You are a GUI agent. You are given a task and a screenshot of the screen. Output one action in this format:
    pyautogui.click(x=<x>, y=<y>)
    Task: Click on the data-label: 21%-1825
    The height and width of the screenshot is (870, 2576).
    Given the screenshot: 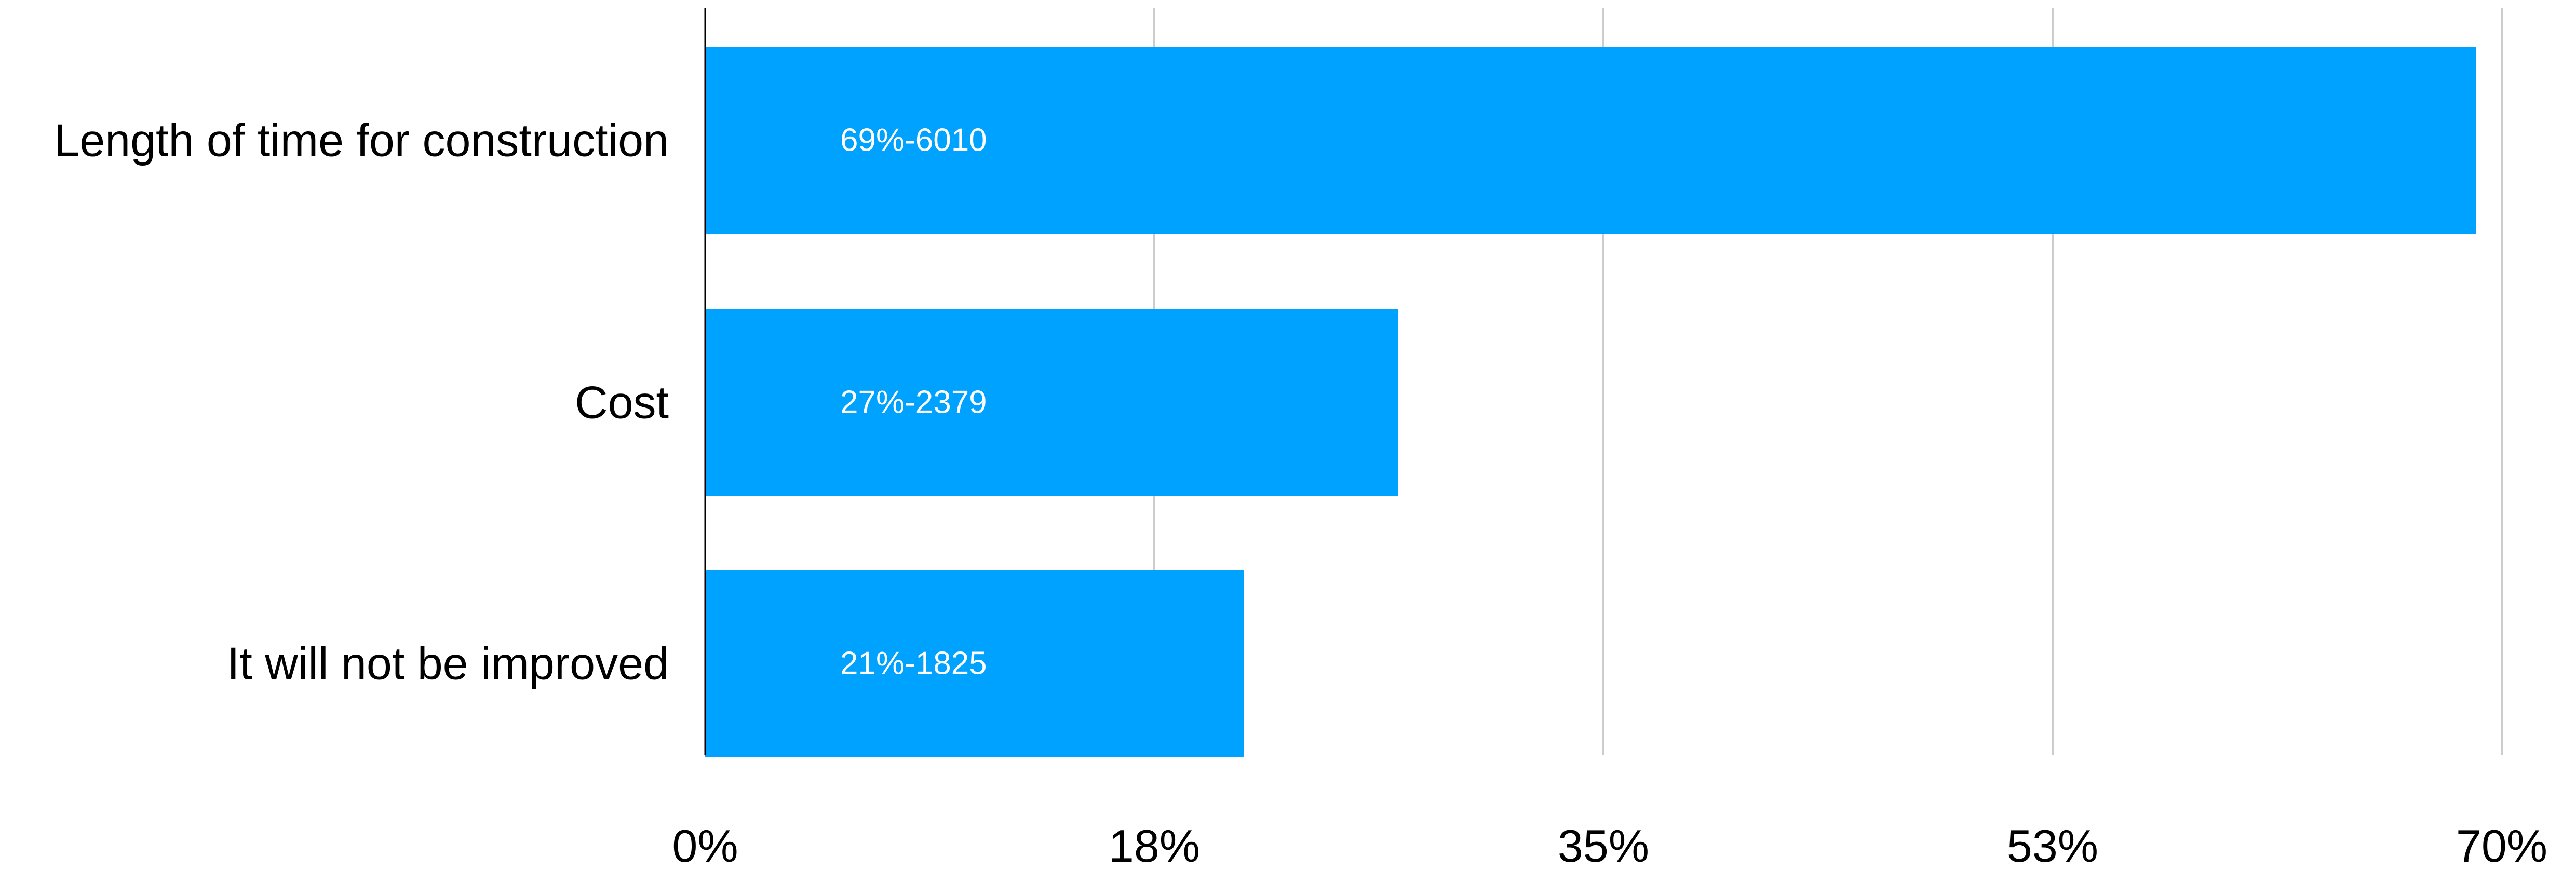 What is the action you would take?
    pyautogui.click(x=913, y=664)
    